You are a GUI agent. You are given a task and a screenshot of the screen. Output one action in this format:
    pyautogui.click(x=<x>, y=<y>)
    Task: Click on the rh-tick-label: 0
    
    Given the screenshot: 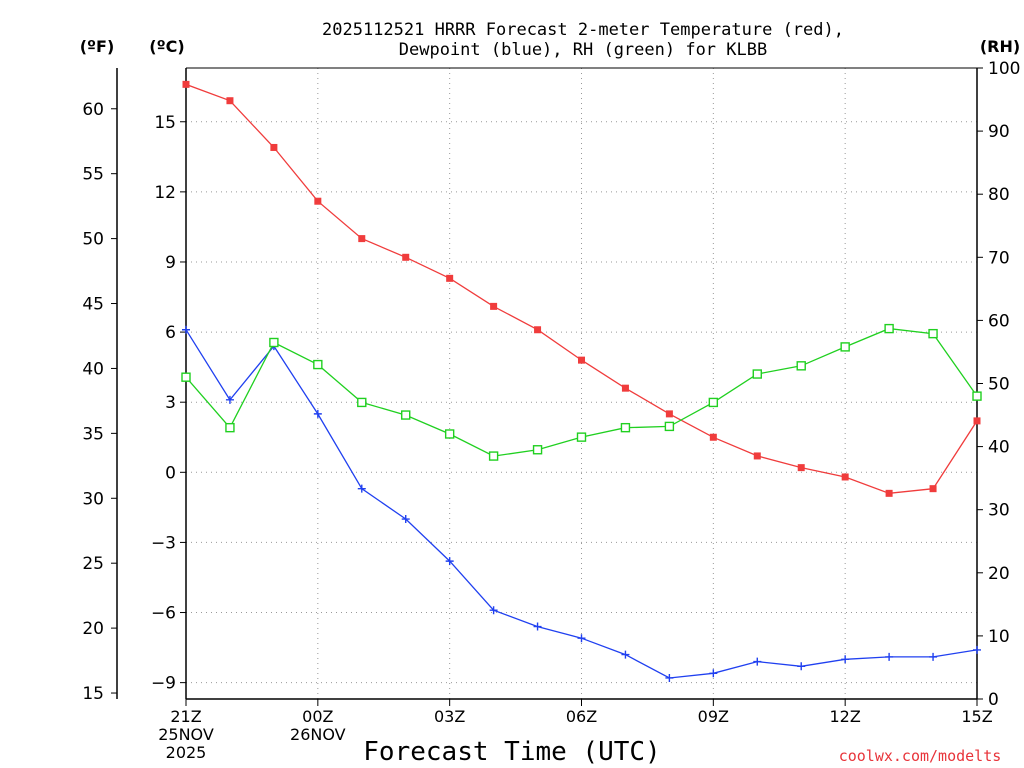 What is the action you would take?
    pyautogui.click(x=993, y=700)
    